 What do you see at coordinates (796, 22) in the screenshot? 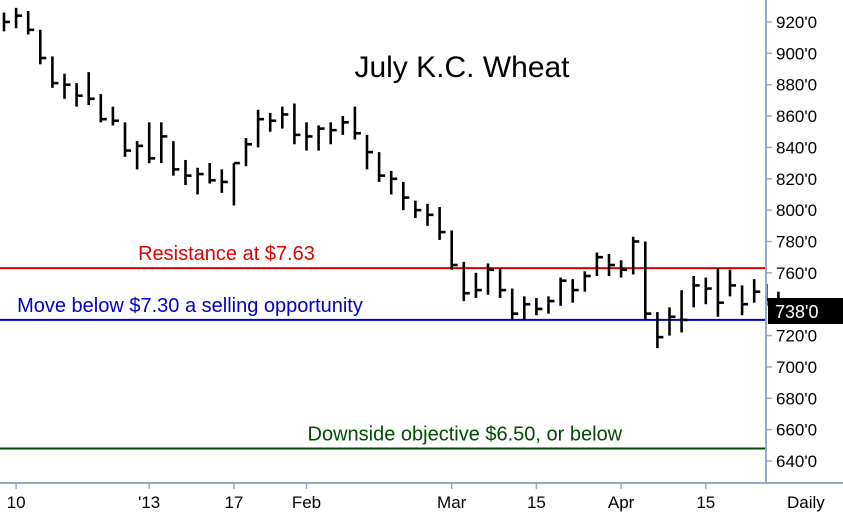
I see `price-tick-label: 920'0` at bounding box center [796, 22].